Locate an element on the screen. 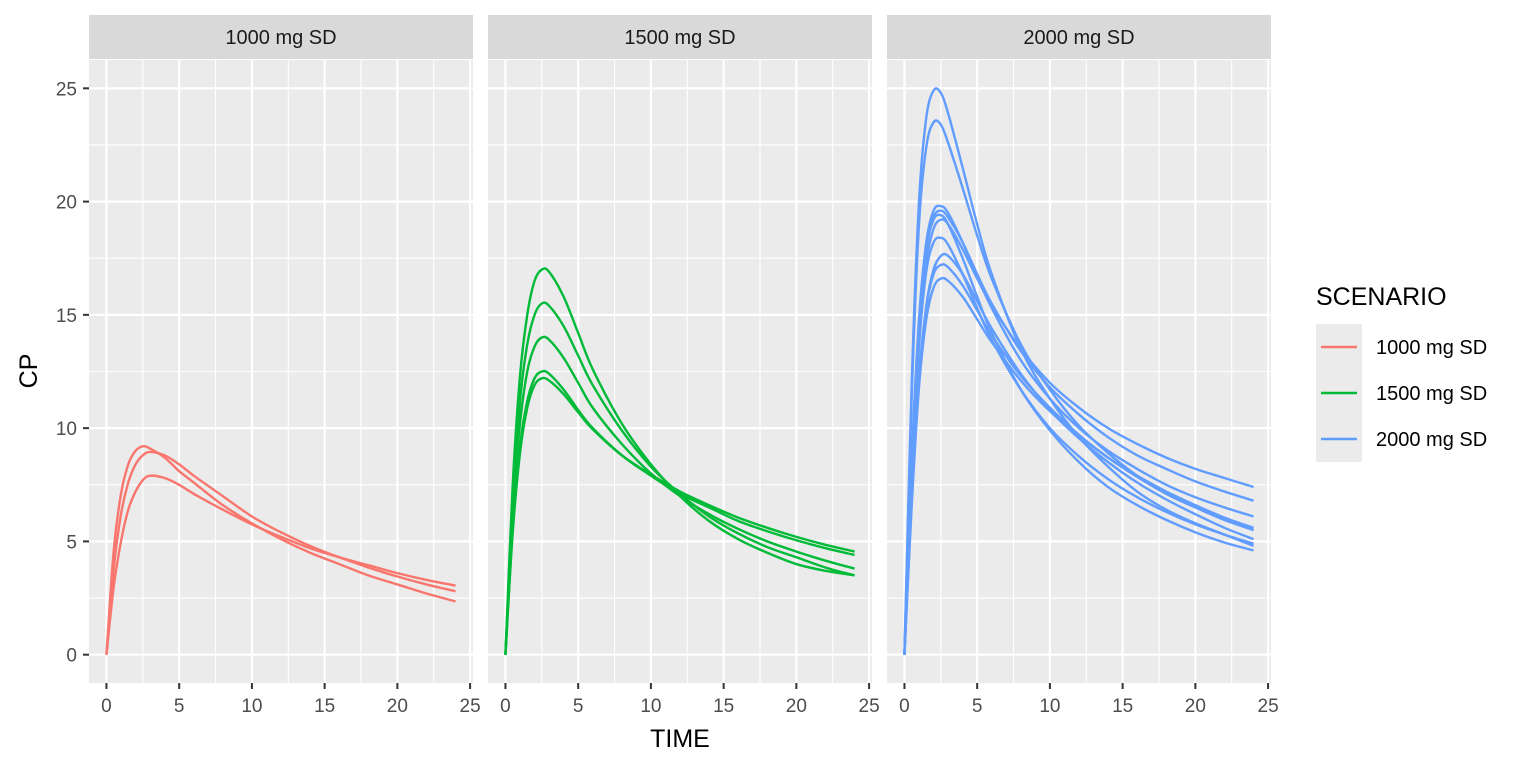 The width and height of the screenshot is (1536, 768). y-tick-label: 15 is located at coordinates (66, 316).